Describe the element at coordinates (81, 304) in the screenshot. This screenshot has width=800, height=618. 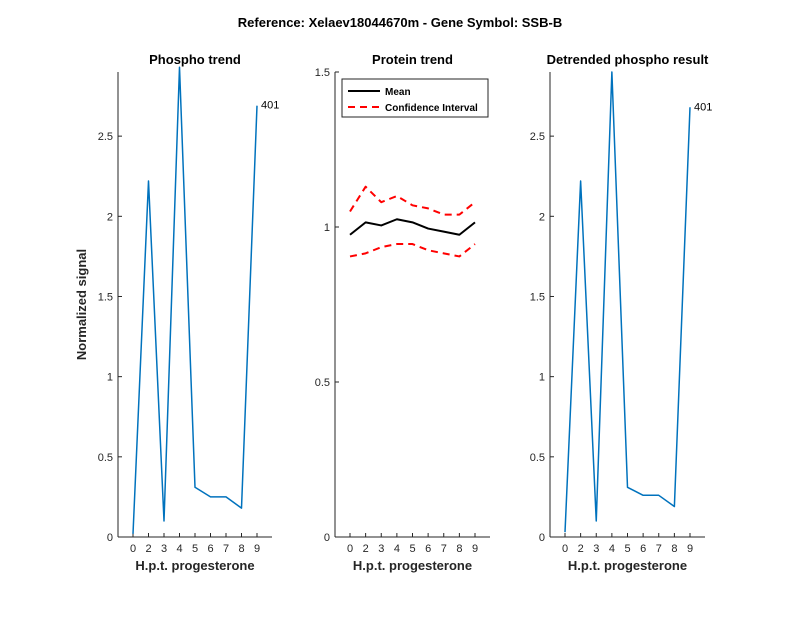
I see `y-axis-label: Normalized signal` at that location.